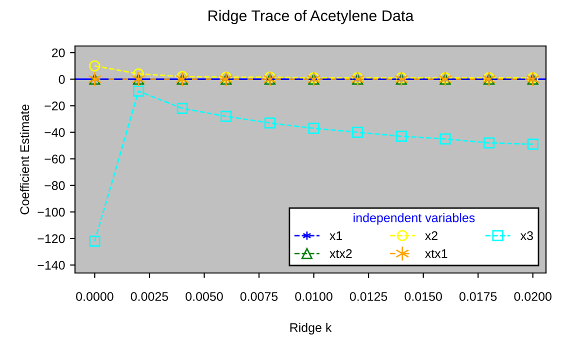 Image resolution: width=562 pixels, height=350 pixels. Describe the element at coordinates (533, 296) in the screenshot. I see `x-tick-label: 0.0200` at that location.